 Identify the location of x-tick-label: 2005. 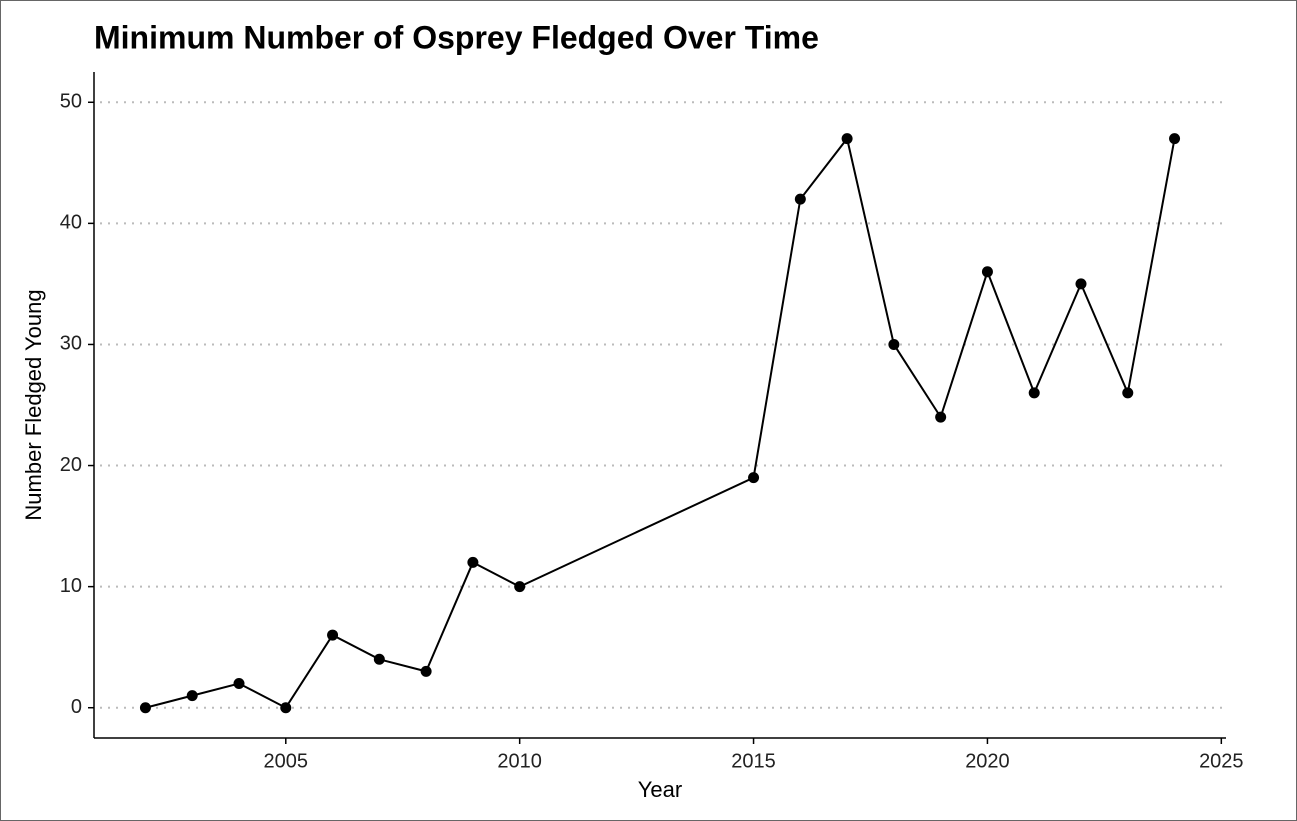
(286, 761).